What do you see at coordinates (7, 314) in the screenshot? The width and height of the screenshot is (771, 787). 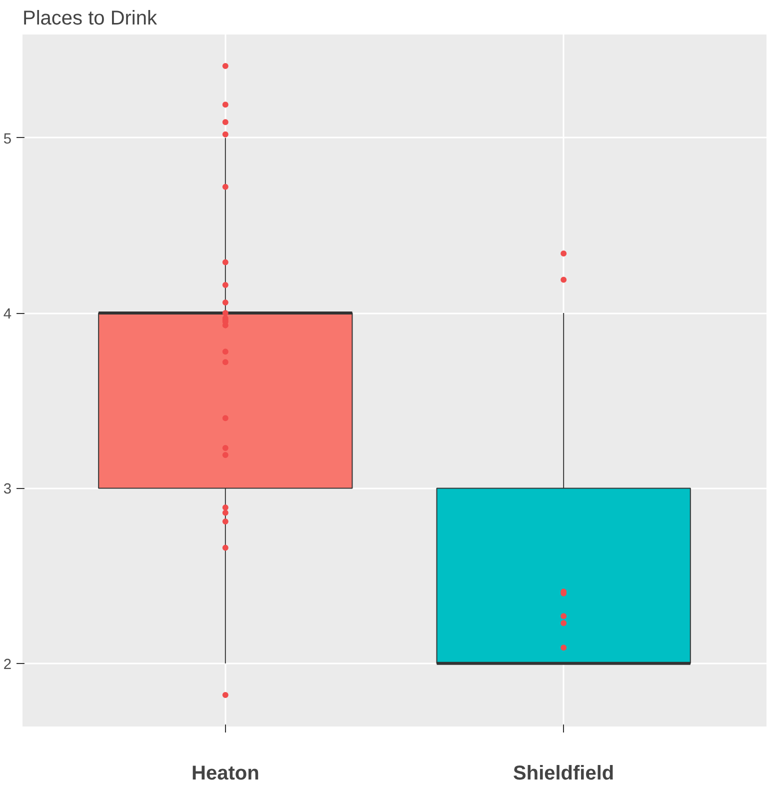 I see `y-tick-label: 4` at bounding box center [7, 314].